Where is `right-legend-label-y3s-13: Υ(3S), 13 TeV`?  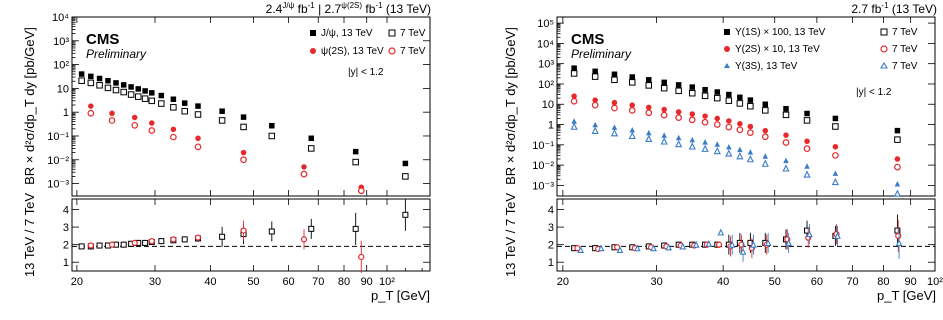
right-legend-label-y3s-13: Υ(3S), 13 TeV is located at coordinates (766, 66).